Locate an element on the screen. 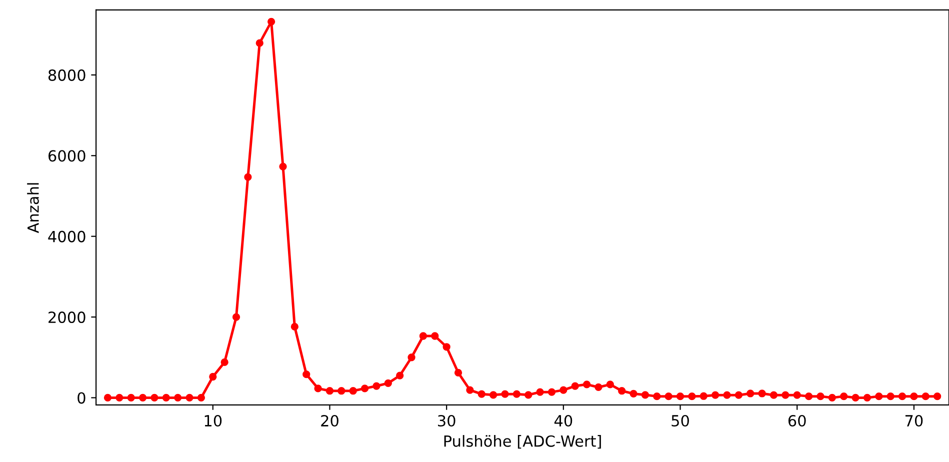  x-tick-label: 50 is located at coordinates (680, 420).